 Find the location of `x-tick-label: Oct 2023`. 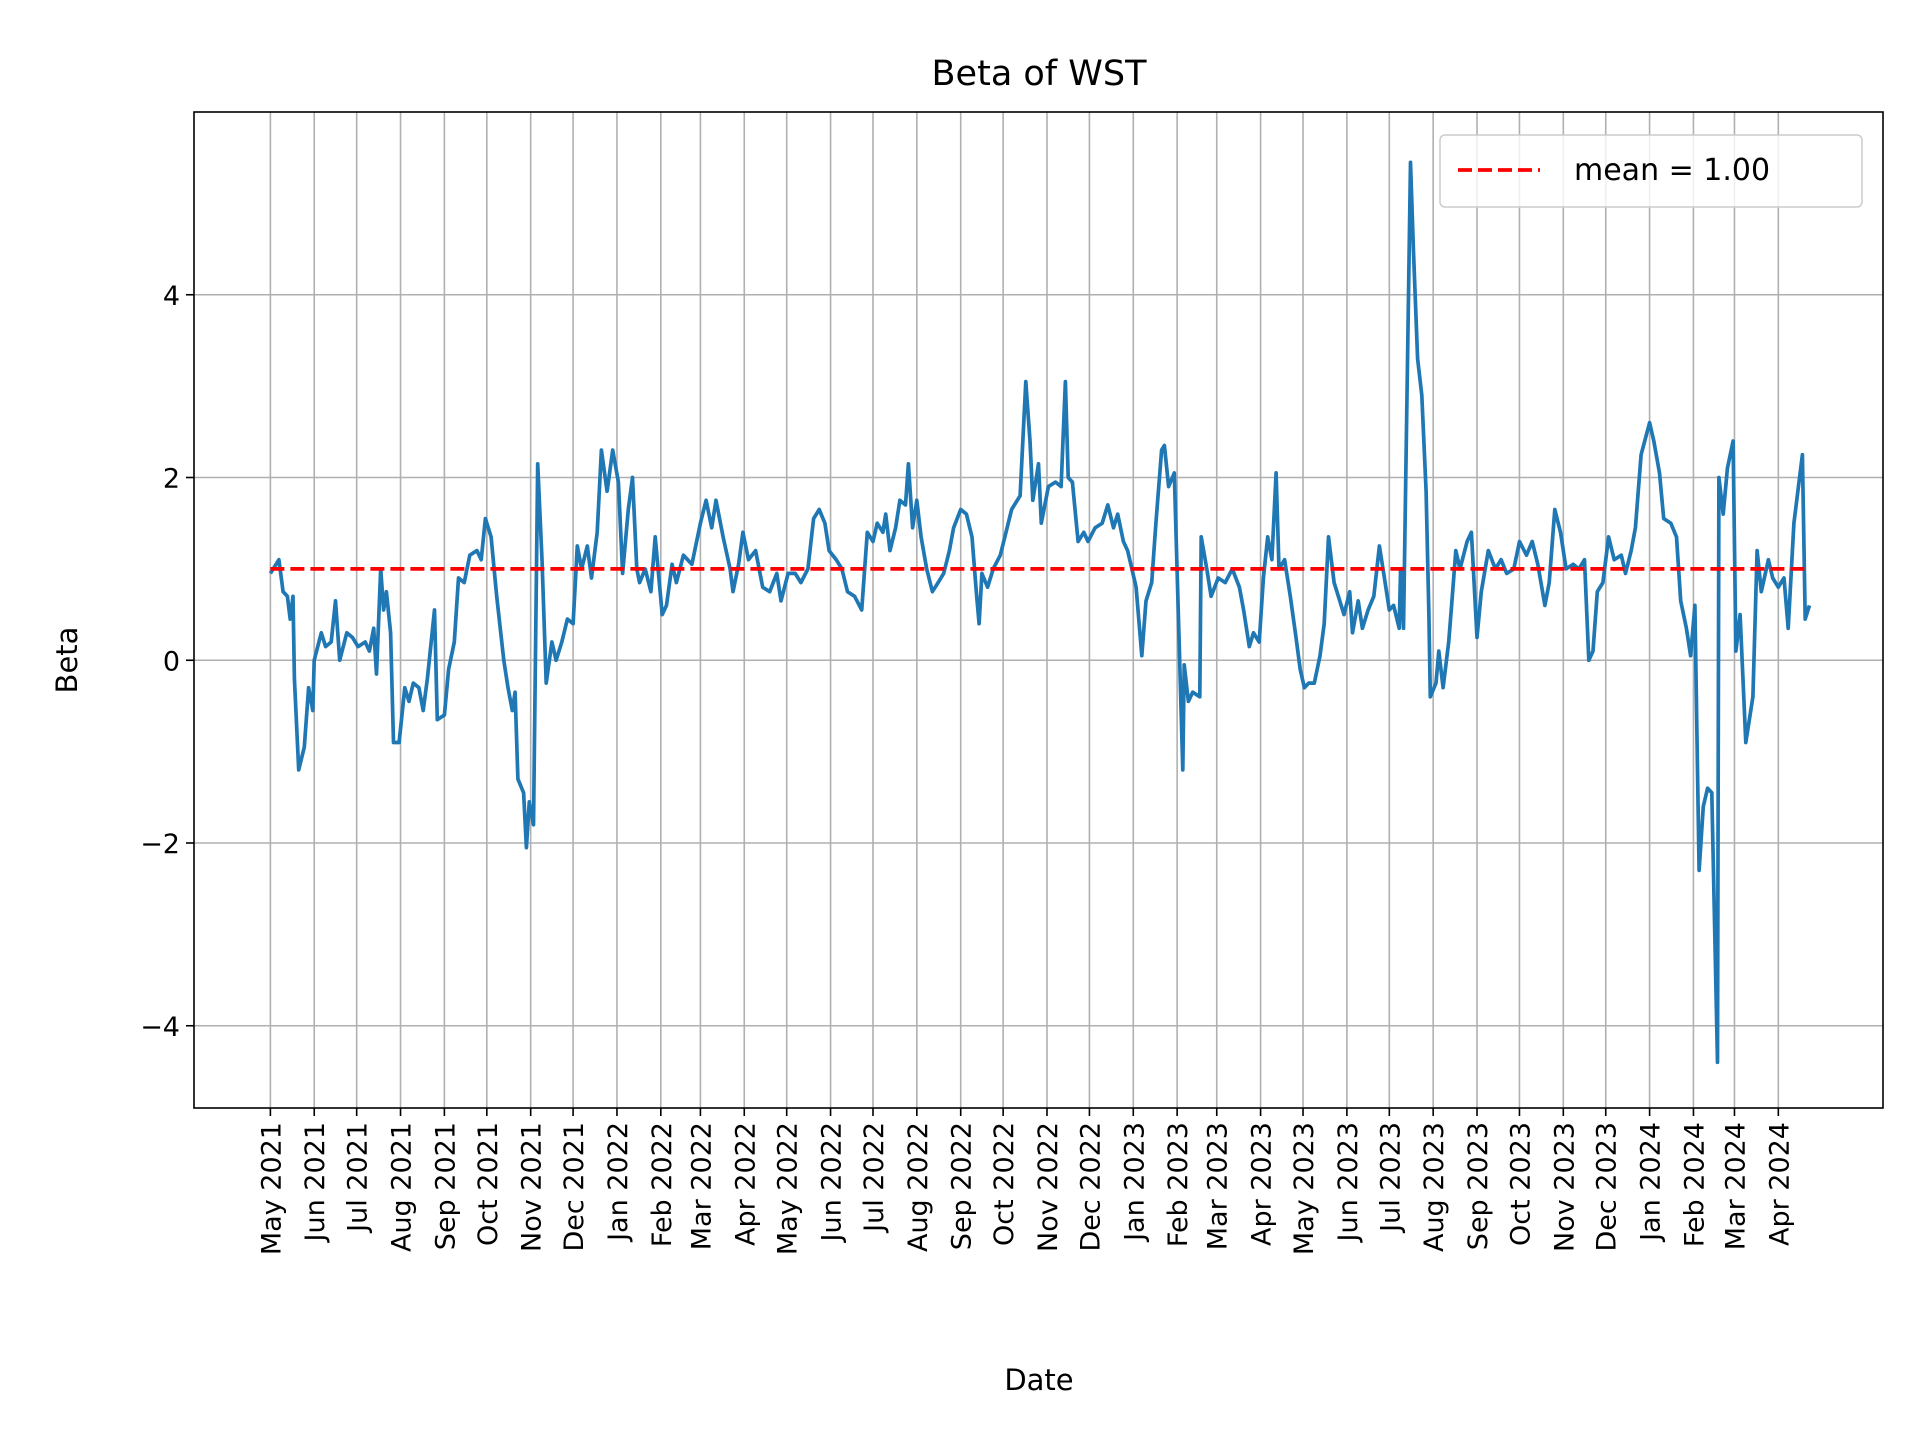

x-tick-label: Oct 2023 is located at coordinates (1520, 1184).